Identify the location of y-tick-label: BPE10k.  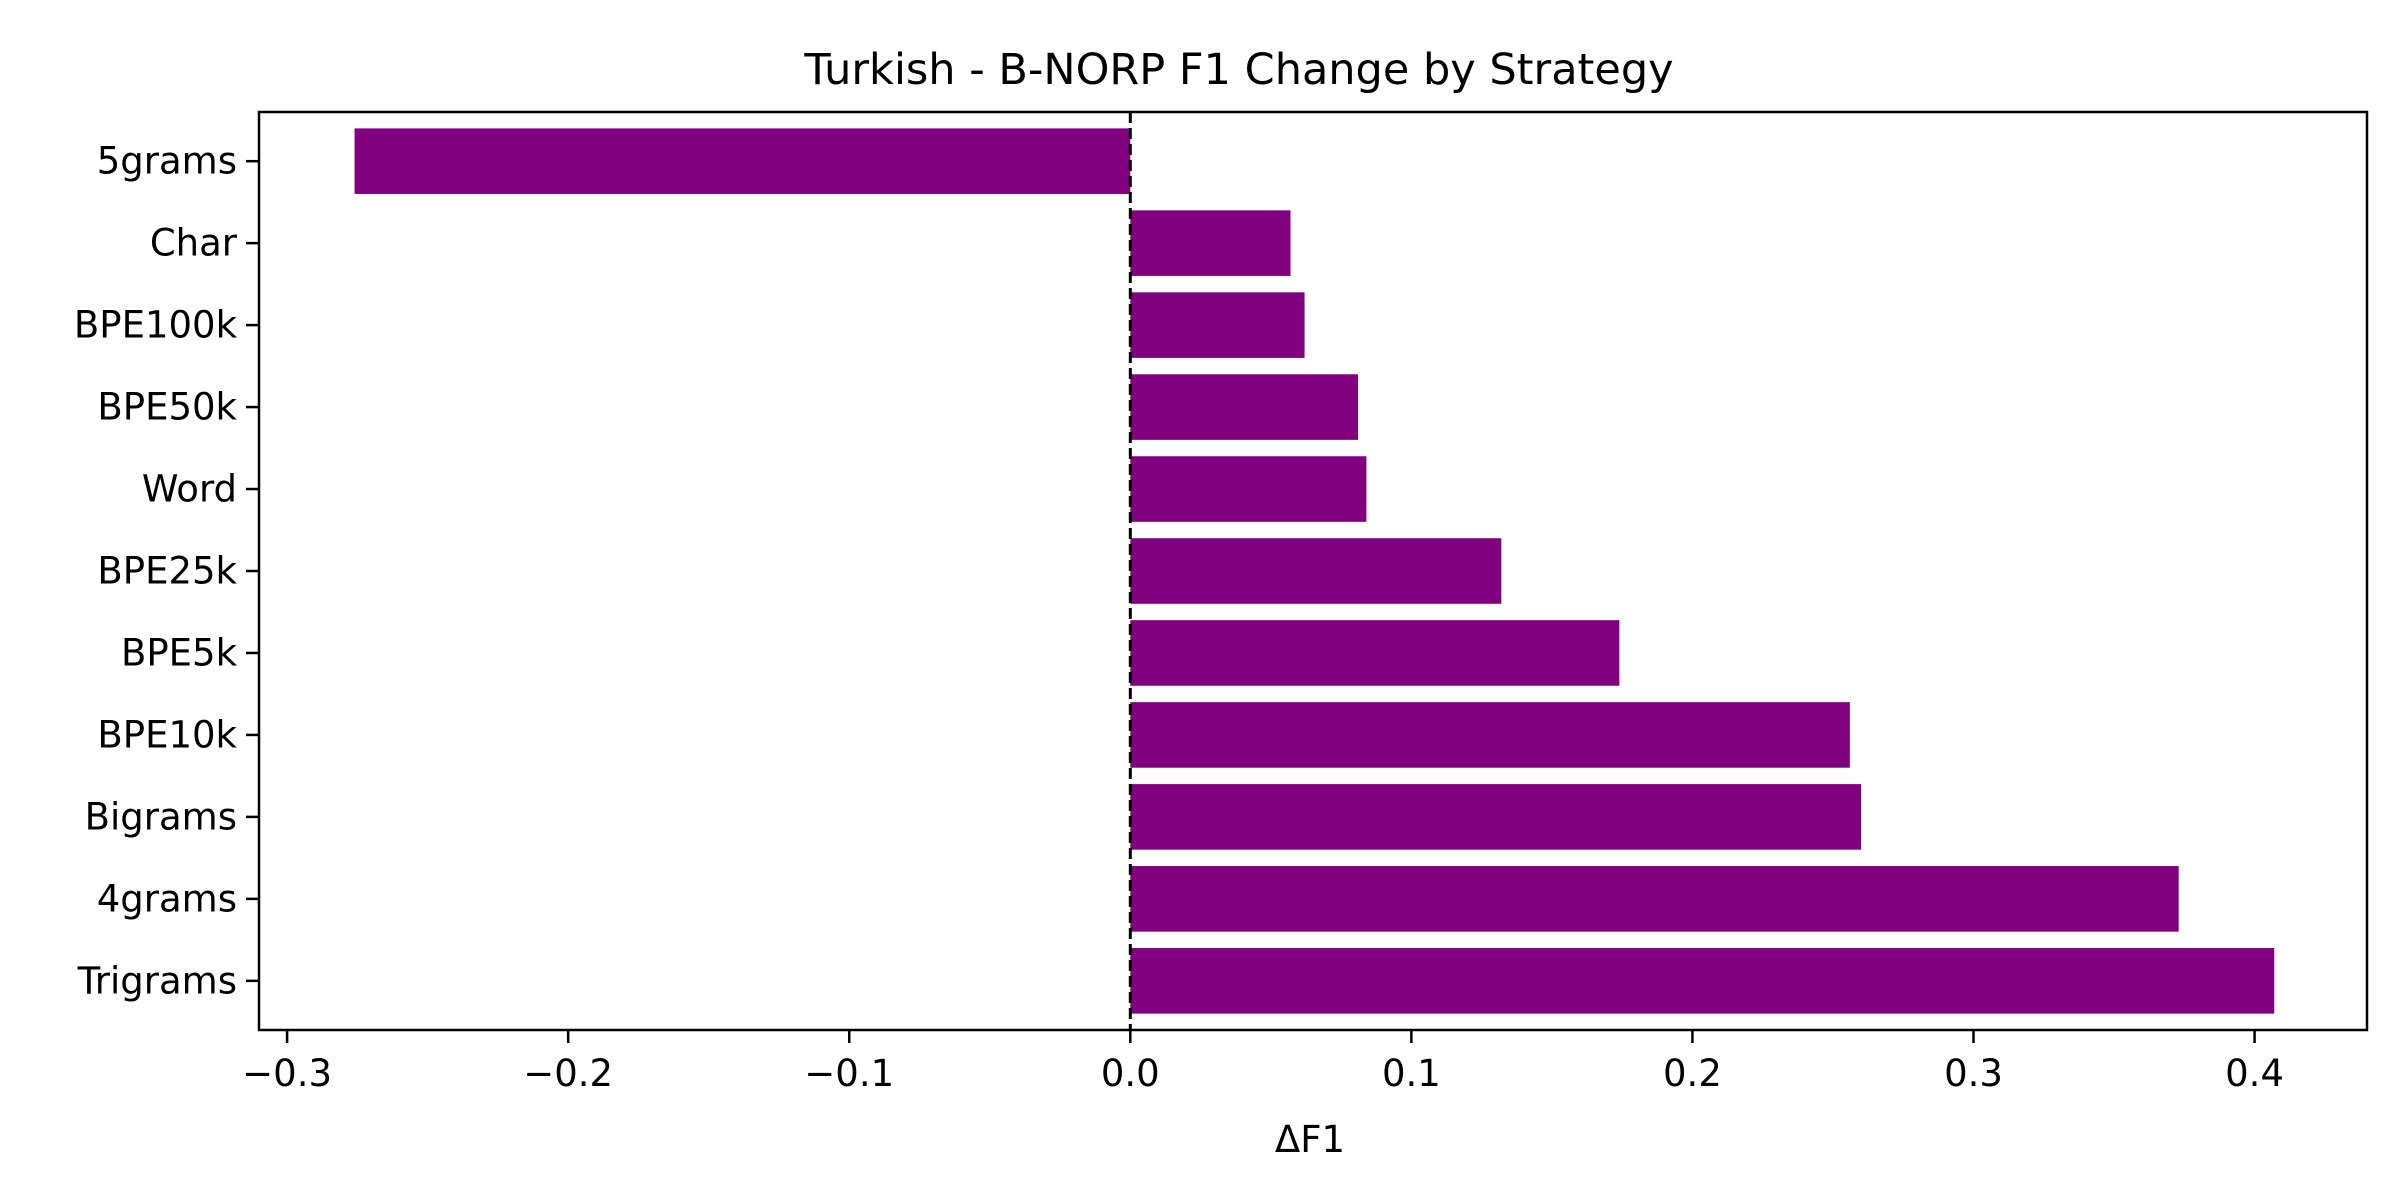
(167, 734).